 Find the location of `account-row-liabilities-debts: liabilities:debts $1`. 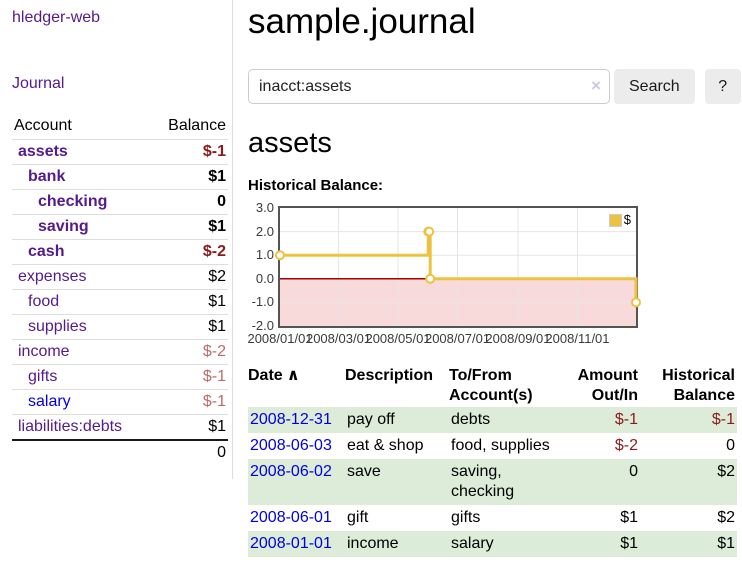

account-row-liabilities-debts: liabilities:debts $1 is located at coordinates (120, 427).